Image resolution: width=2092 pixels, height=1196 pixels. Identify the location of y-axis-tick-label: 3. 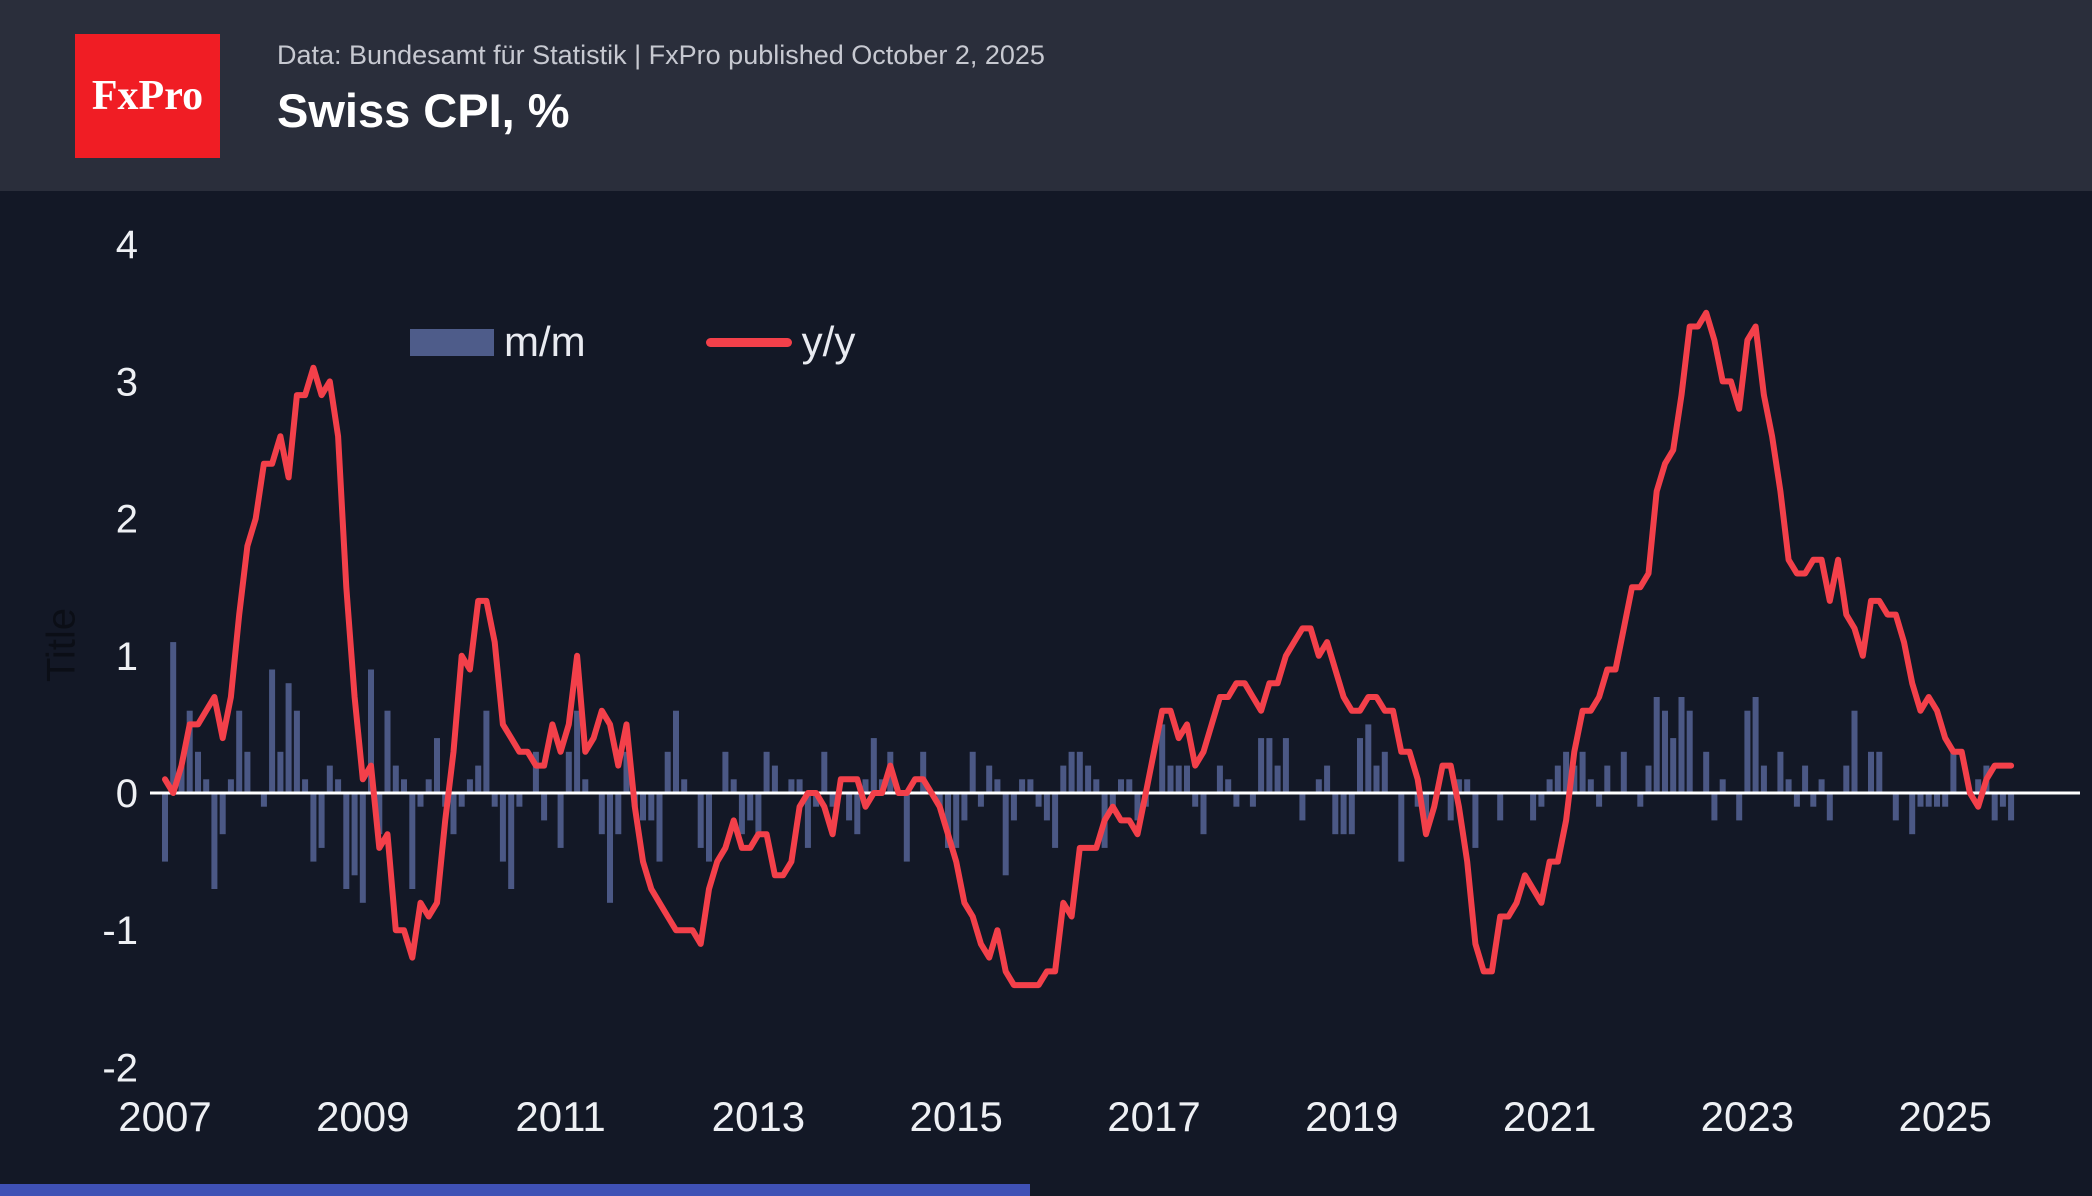
(127, 382).